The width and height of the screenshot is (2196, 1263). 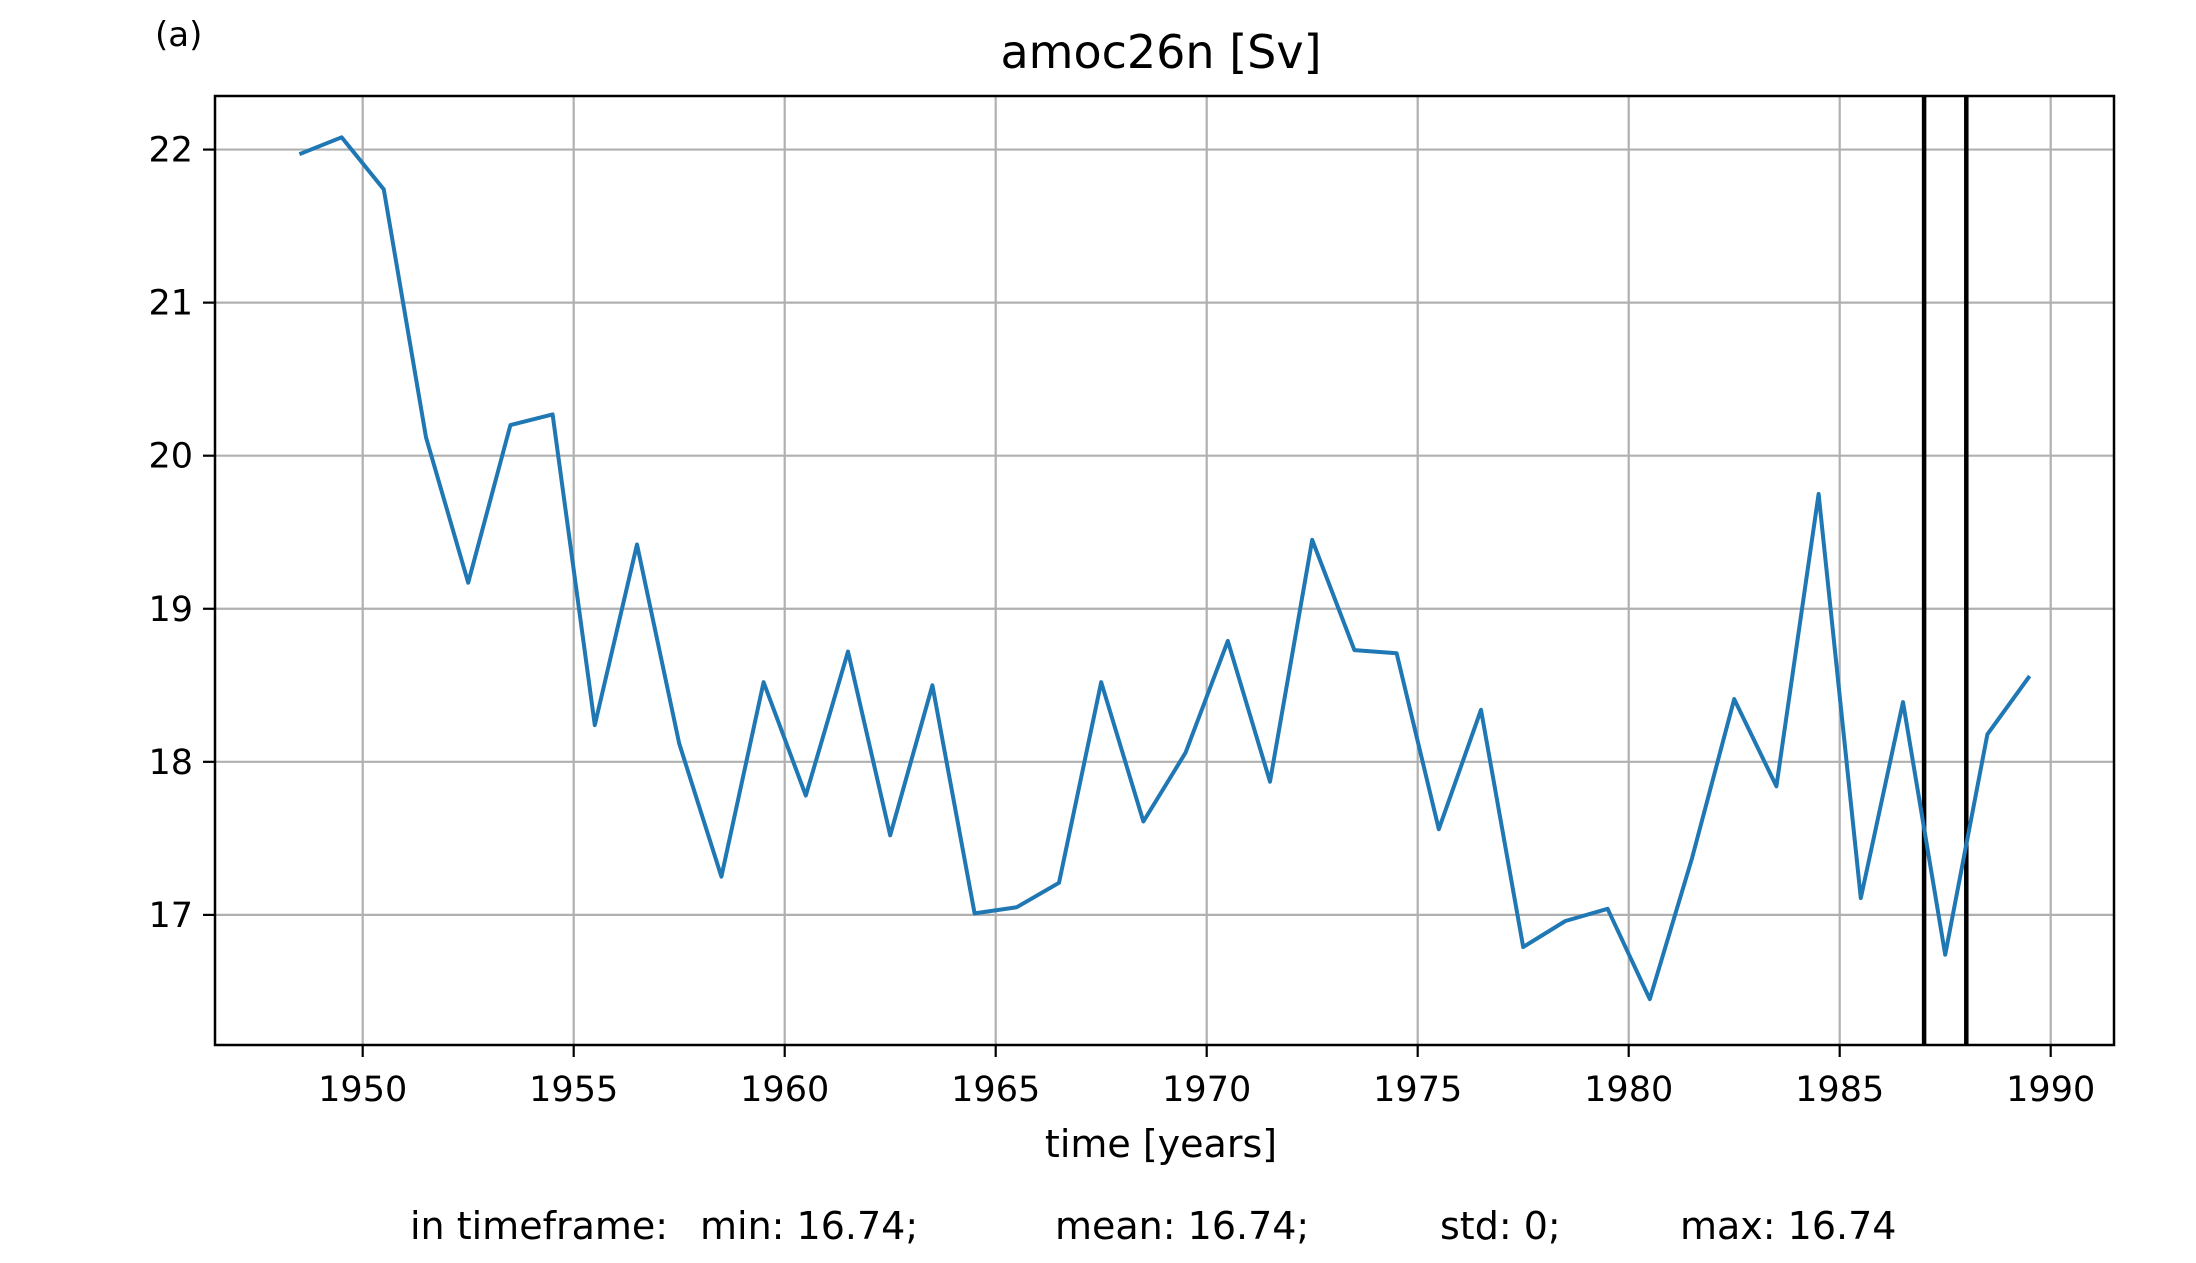 I want to click on y-tick-label: 19, so click(x=170, y=610).